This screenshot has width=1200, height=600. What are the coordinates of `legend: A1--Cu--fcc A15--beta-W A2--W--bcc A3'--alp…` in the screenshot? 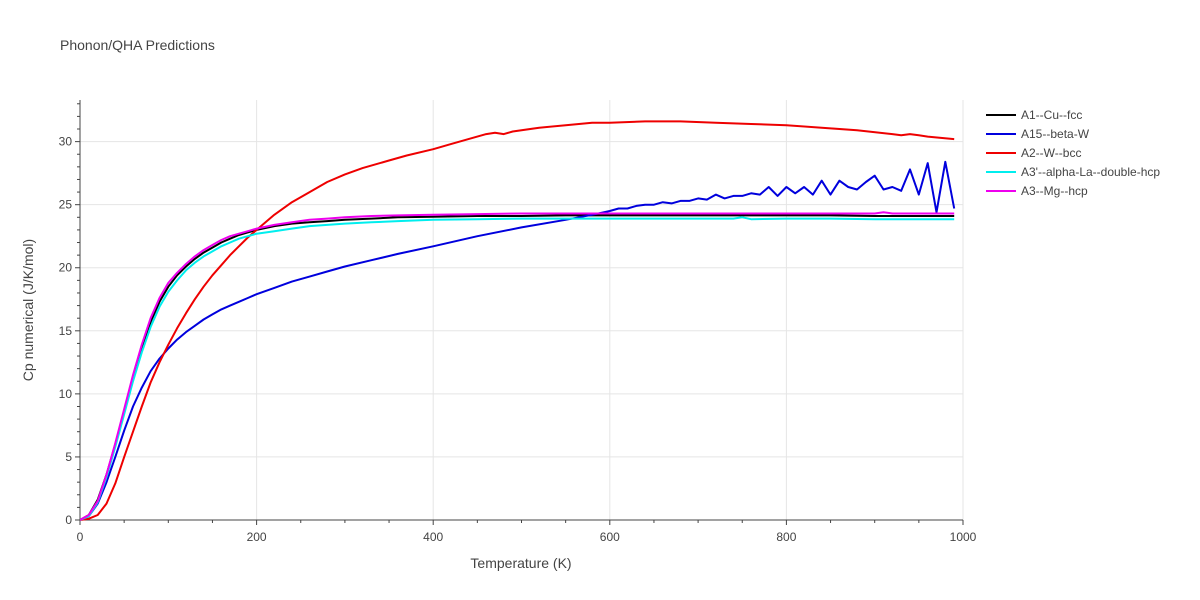 It's located at (1073, 153).